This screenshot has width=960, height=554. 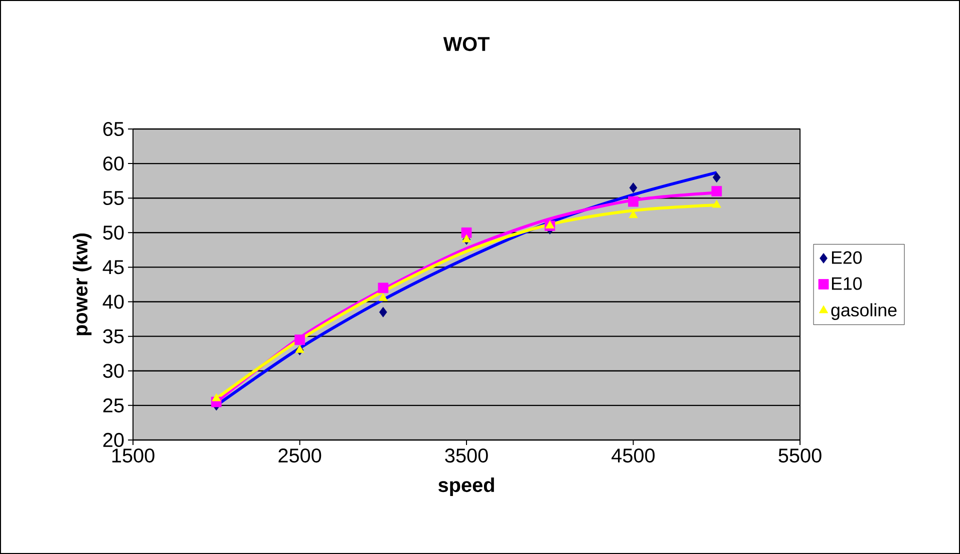 What do you see at coordinates (864, 311) in the screenshot?
I see `legend-label: gasoline` at bounding box center [864, 311].